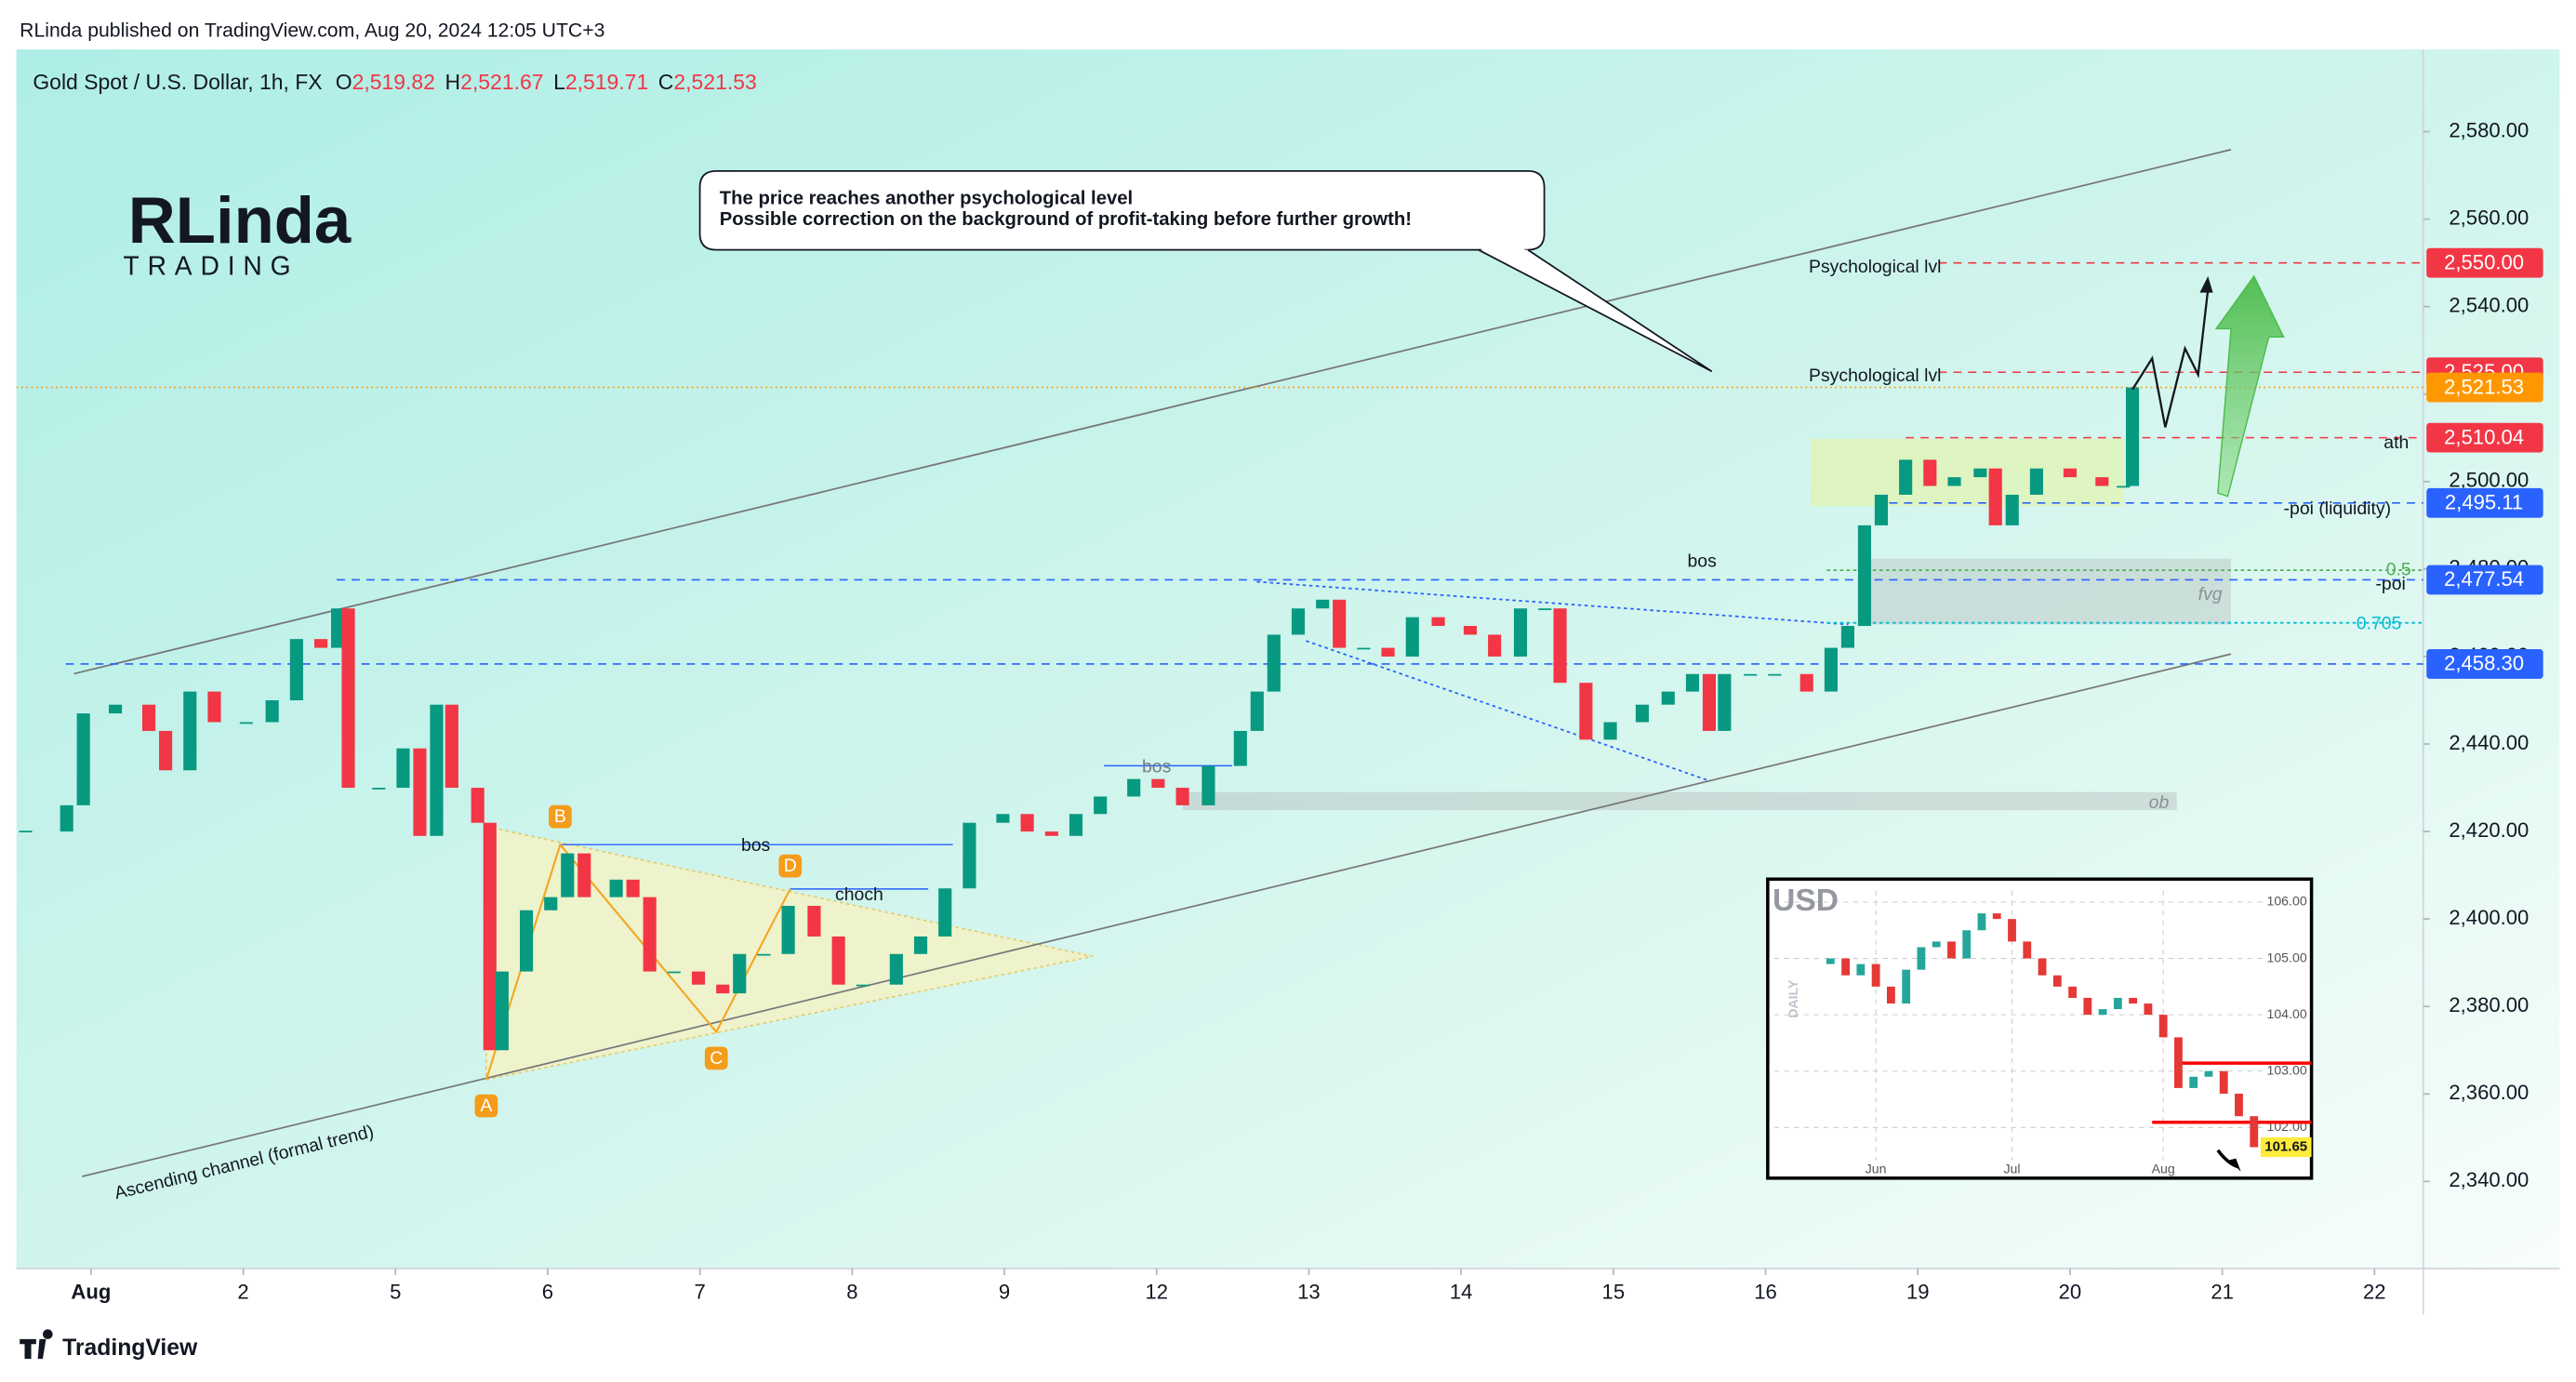 This screenshot has height=1382, width=2576. Describe the element at coordinates (2379, 624) in the screenshot. I see `annotation: 0.705` at that location.